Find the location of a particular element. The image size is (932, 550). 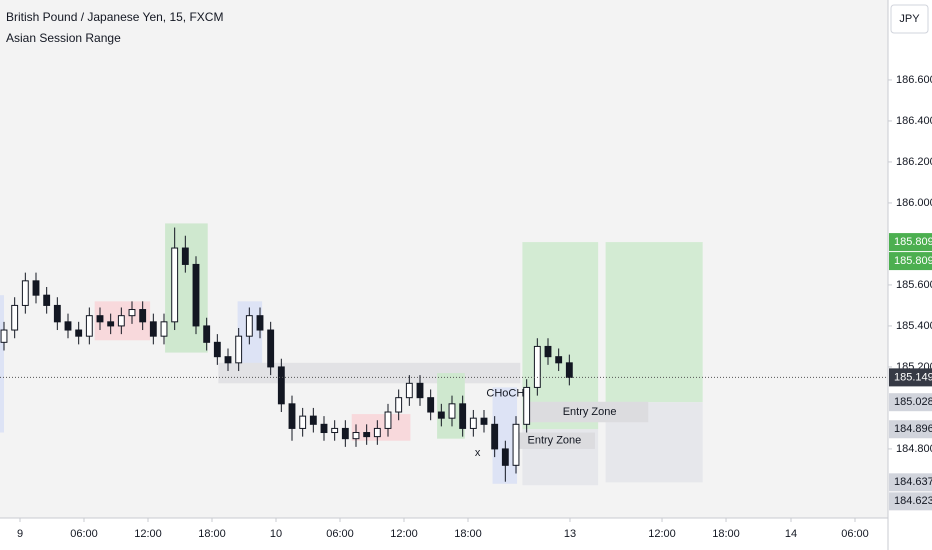

y-tick-label: 186.600 is located at coordinates (914, 80).